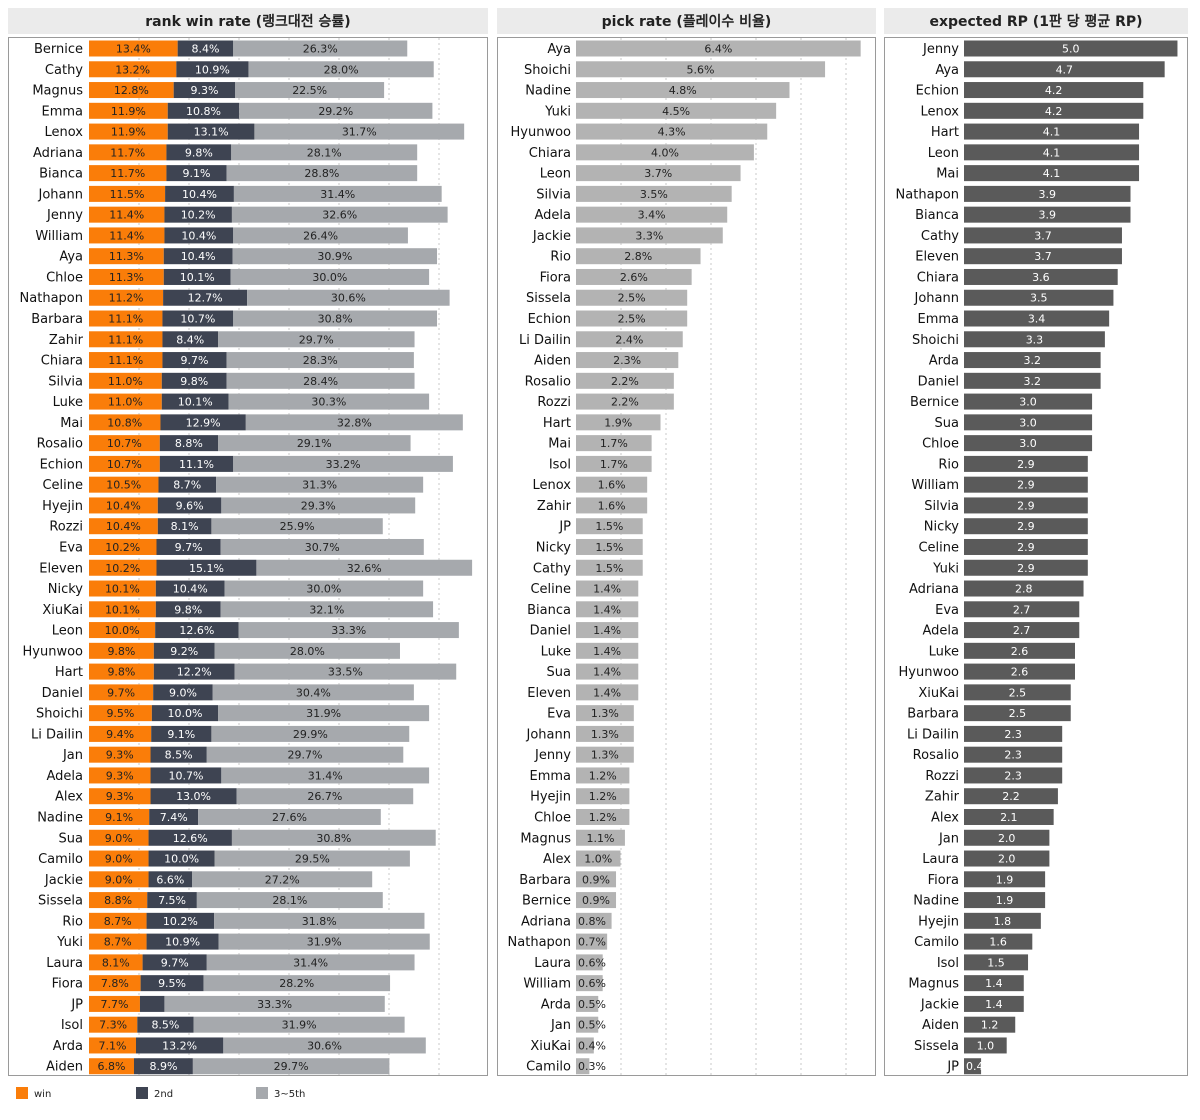 The height and width of the screenshot is (1120, 1200). What do you see at coordinates (1021, 235) in the screenshot?
I see `bar-row: Cathy 3.7` at bounding box center [1021, 235].